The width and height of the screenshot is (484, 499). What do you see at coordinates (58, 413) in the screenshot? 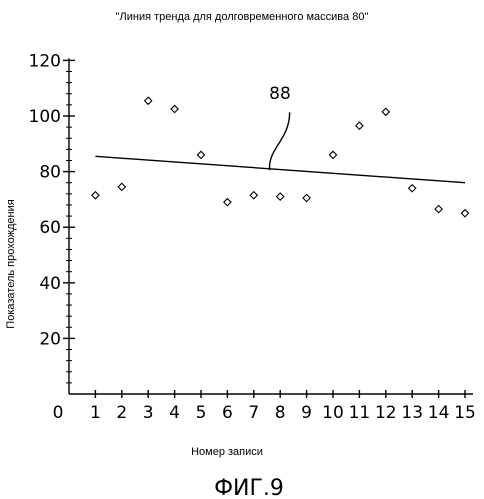
I see `x-tick-label: 0` at bounding box center [58, 413].